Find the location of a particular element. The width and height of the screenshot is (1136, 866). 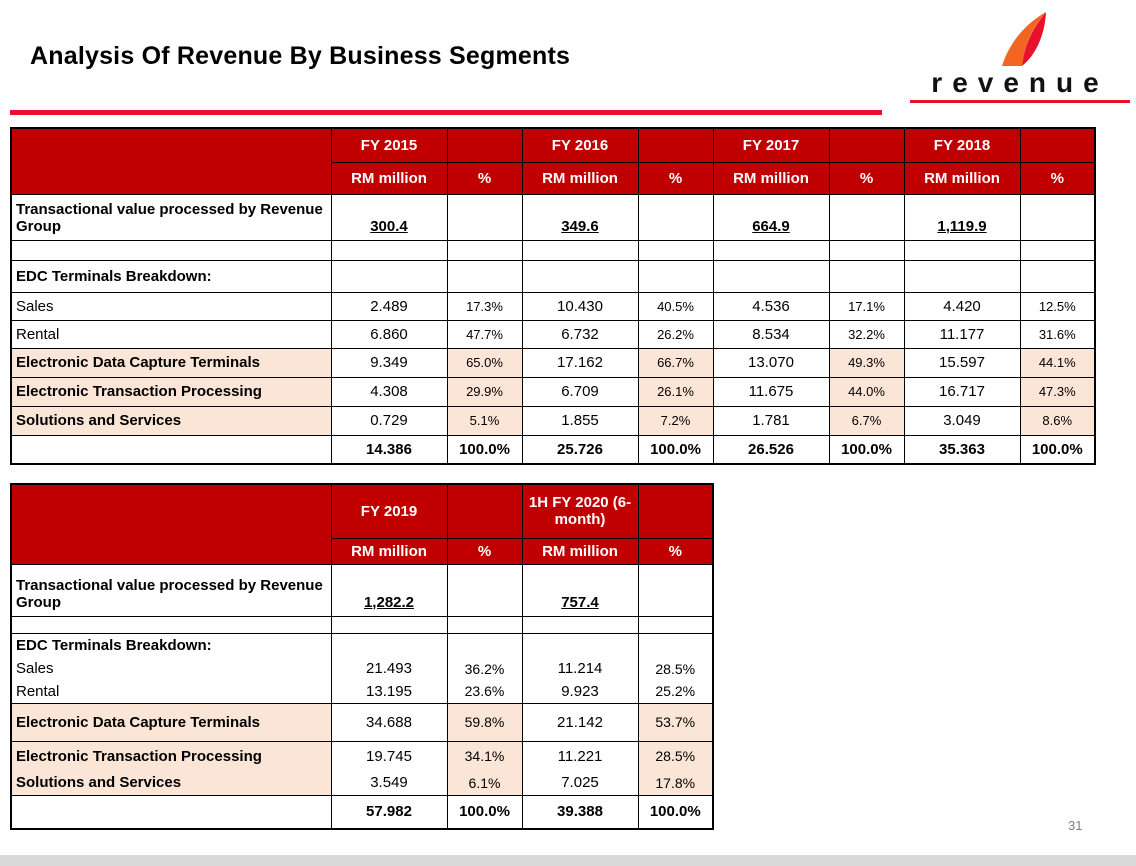

table-row-total: 57.982 100.0% 39.388 100.0% is located at coordinates (362, 812).